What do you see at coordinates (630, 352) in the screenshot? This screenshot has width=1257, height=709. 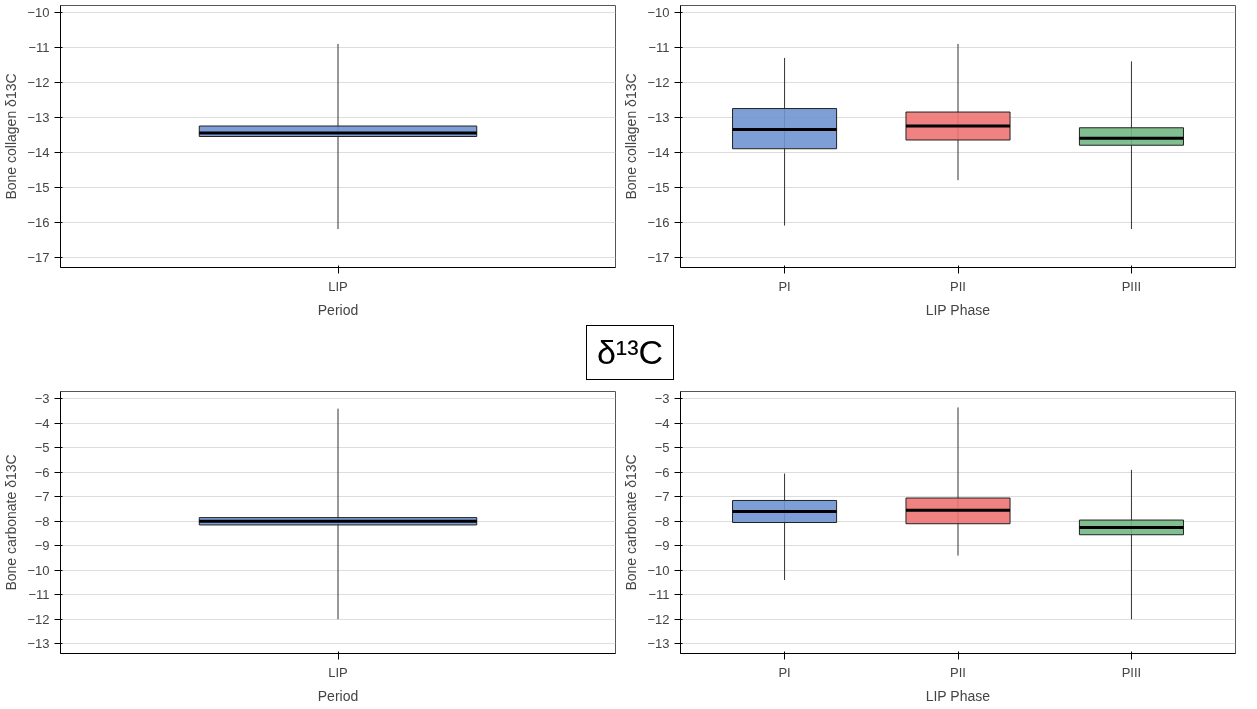 I see `text: δ¹³C` at bounding box center [630, 352].